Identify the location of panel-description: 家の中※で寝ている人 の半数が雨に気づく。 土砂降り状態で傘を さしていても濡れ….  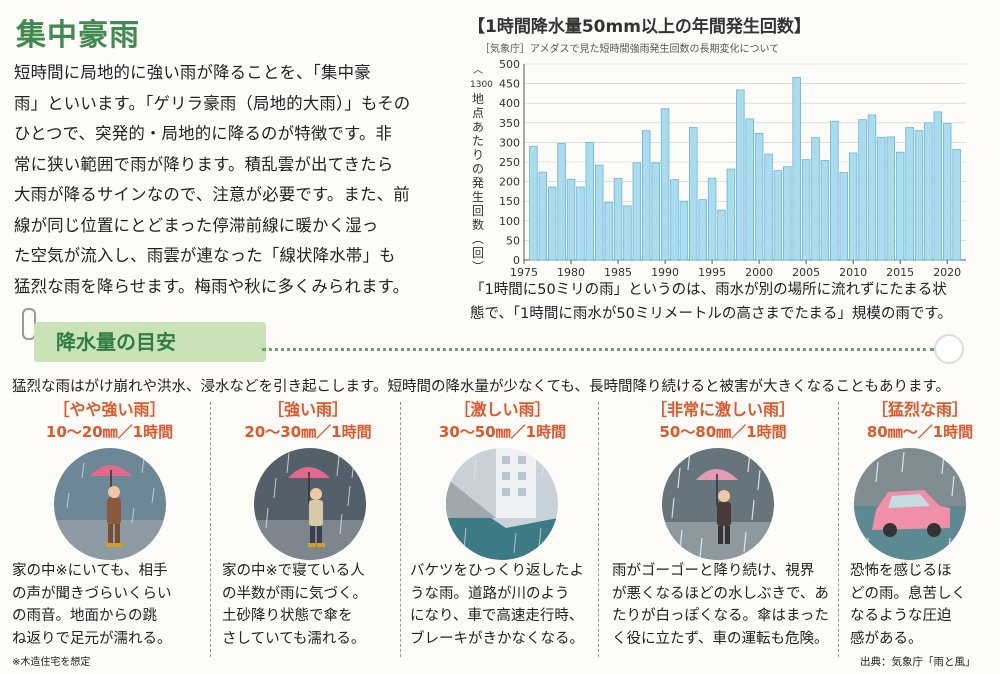
(294, 605).